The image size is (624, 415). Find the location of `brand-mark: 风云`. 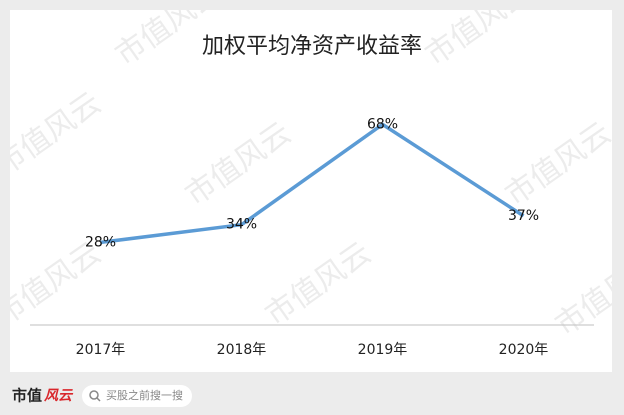

brand-mark: 风云 is located at coordinates (59, 396).